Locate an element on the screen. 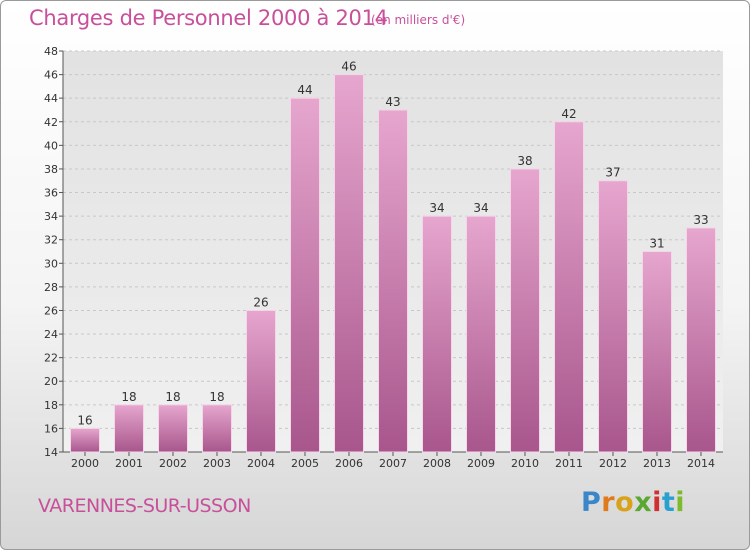 The height and width of the screenshot is (550, 750). location-name: VARENNES-SUR-USSON is located at coordinates (144, 506).